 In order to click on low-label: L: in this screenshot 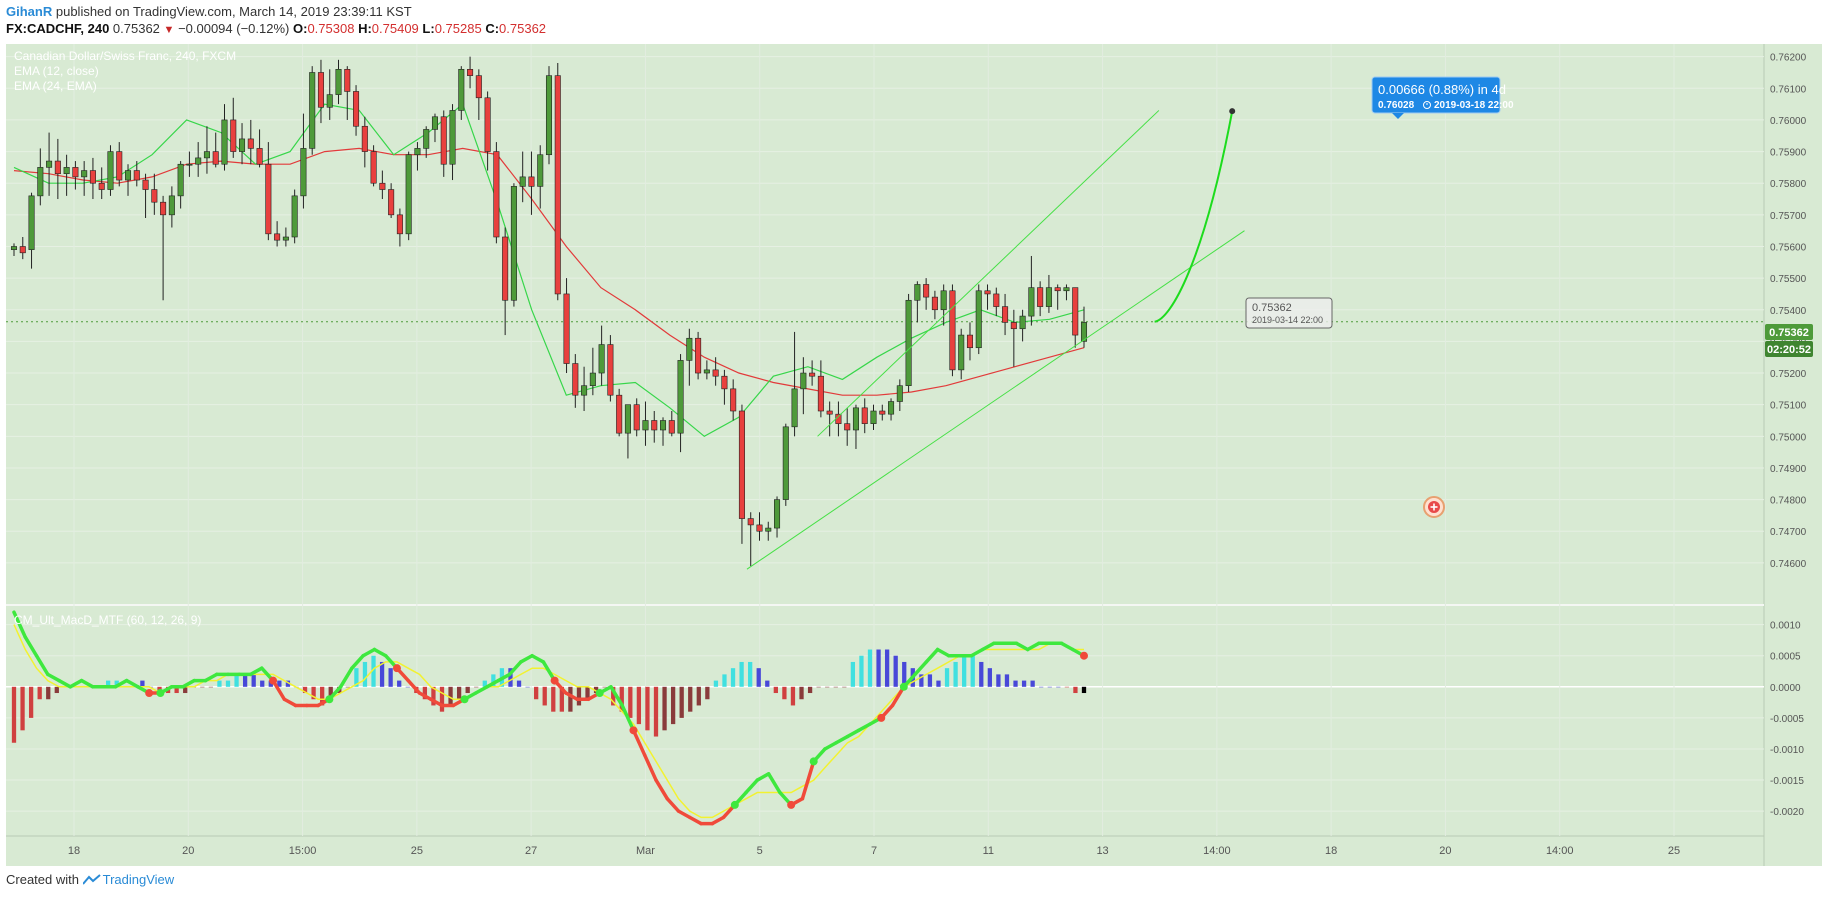, I will do `click(428, 28)`.